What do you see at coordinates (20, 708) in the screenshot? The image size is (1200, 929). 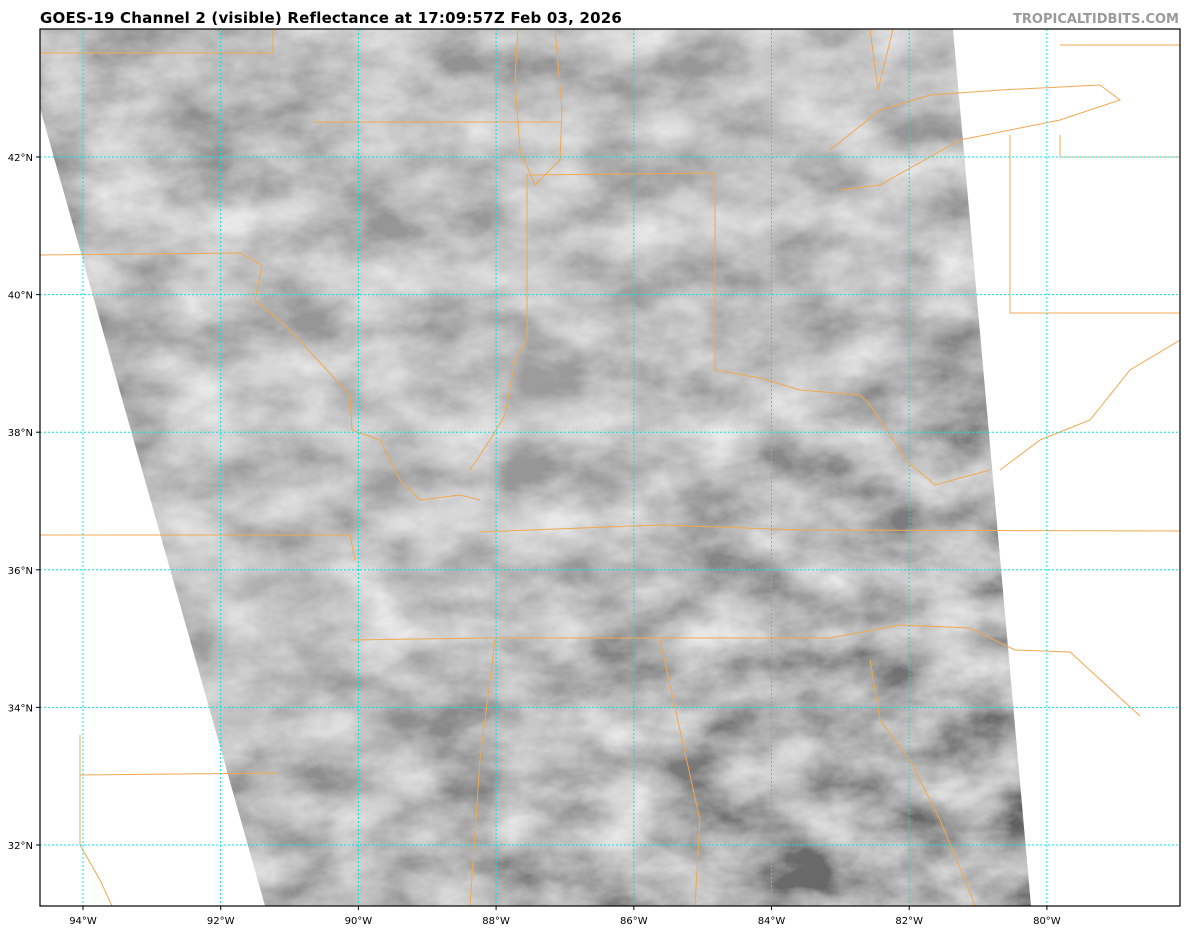 I see `lat-tick-label: 34°N` at bounding box center [20, 708].